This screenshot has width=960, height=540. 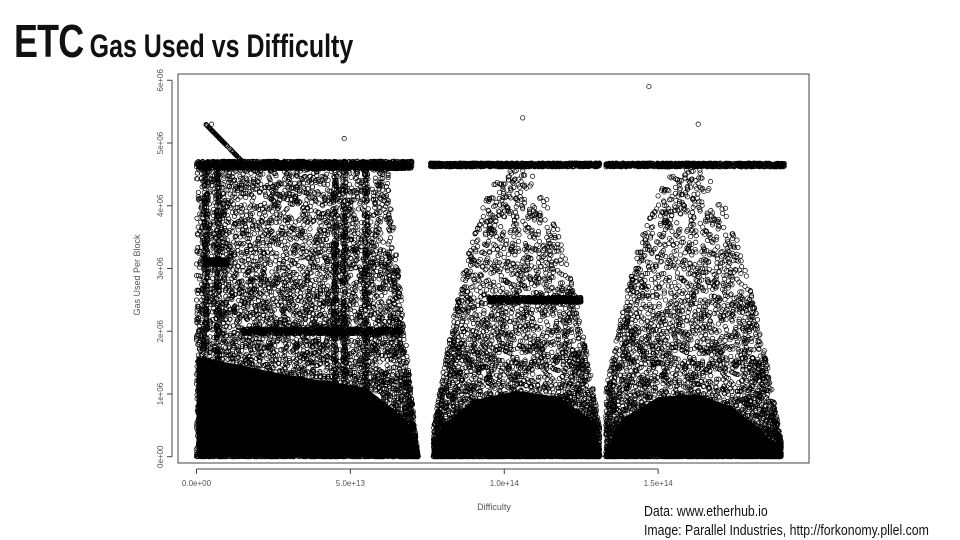 What do you see at coordinates (659, 483) in the screenshot?
I see `x-tick-label: 1.5e+14` at bounding box center [659, 483].